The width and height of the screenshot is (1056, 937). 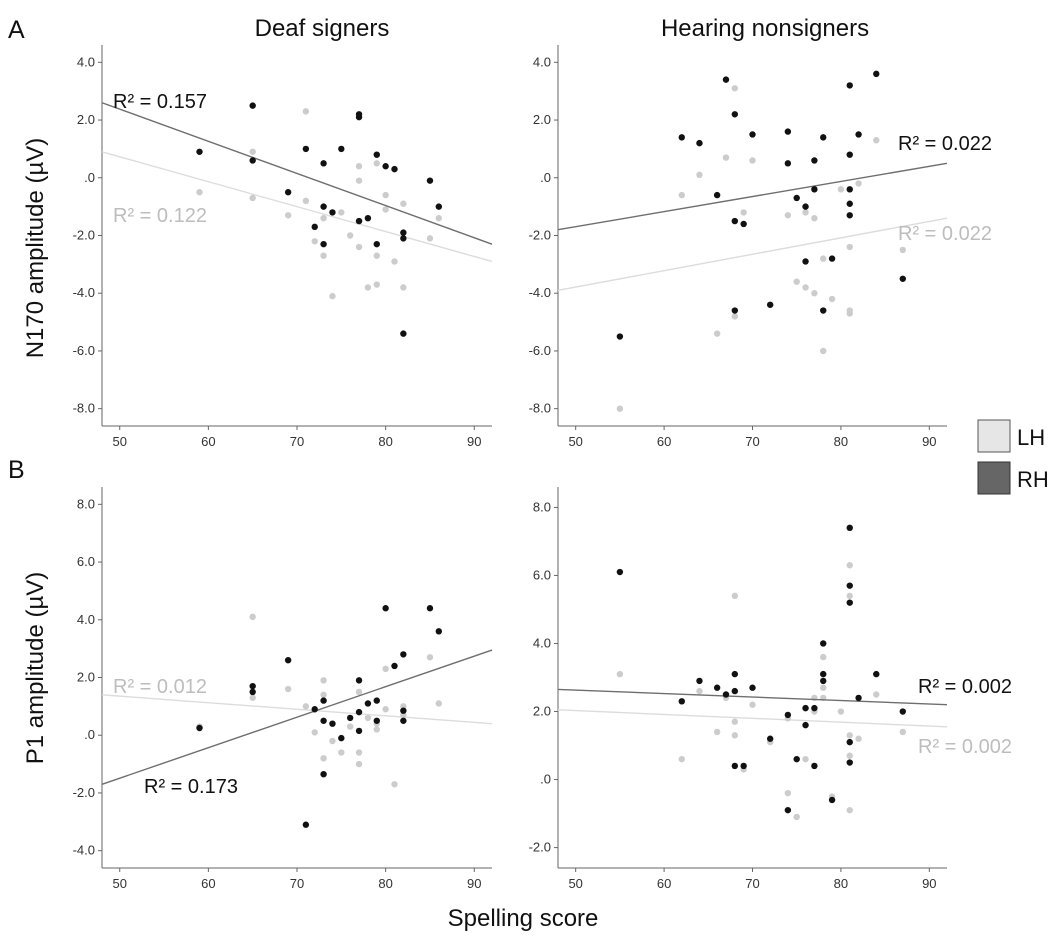 What do you see at coordinates (542, 61) in the screenshot?
I see `y-tick-label: 4.0` at bounding box center [542, 61].